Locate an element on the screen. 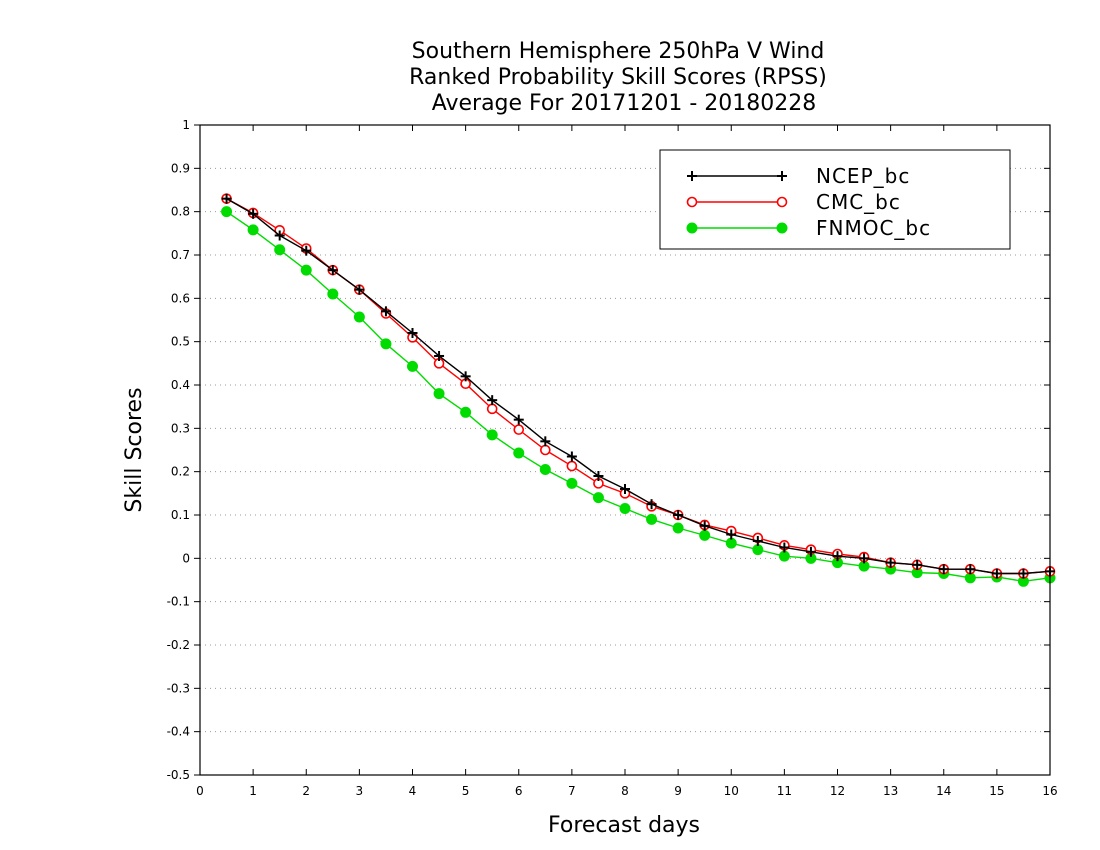 This screenshot has width=1100, height=850. y-tick-label: 0.3 is located at coordinates (180, 428).